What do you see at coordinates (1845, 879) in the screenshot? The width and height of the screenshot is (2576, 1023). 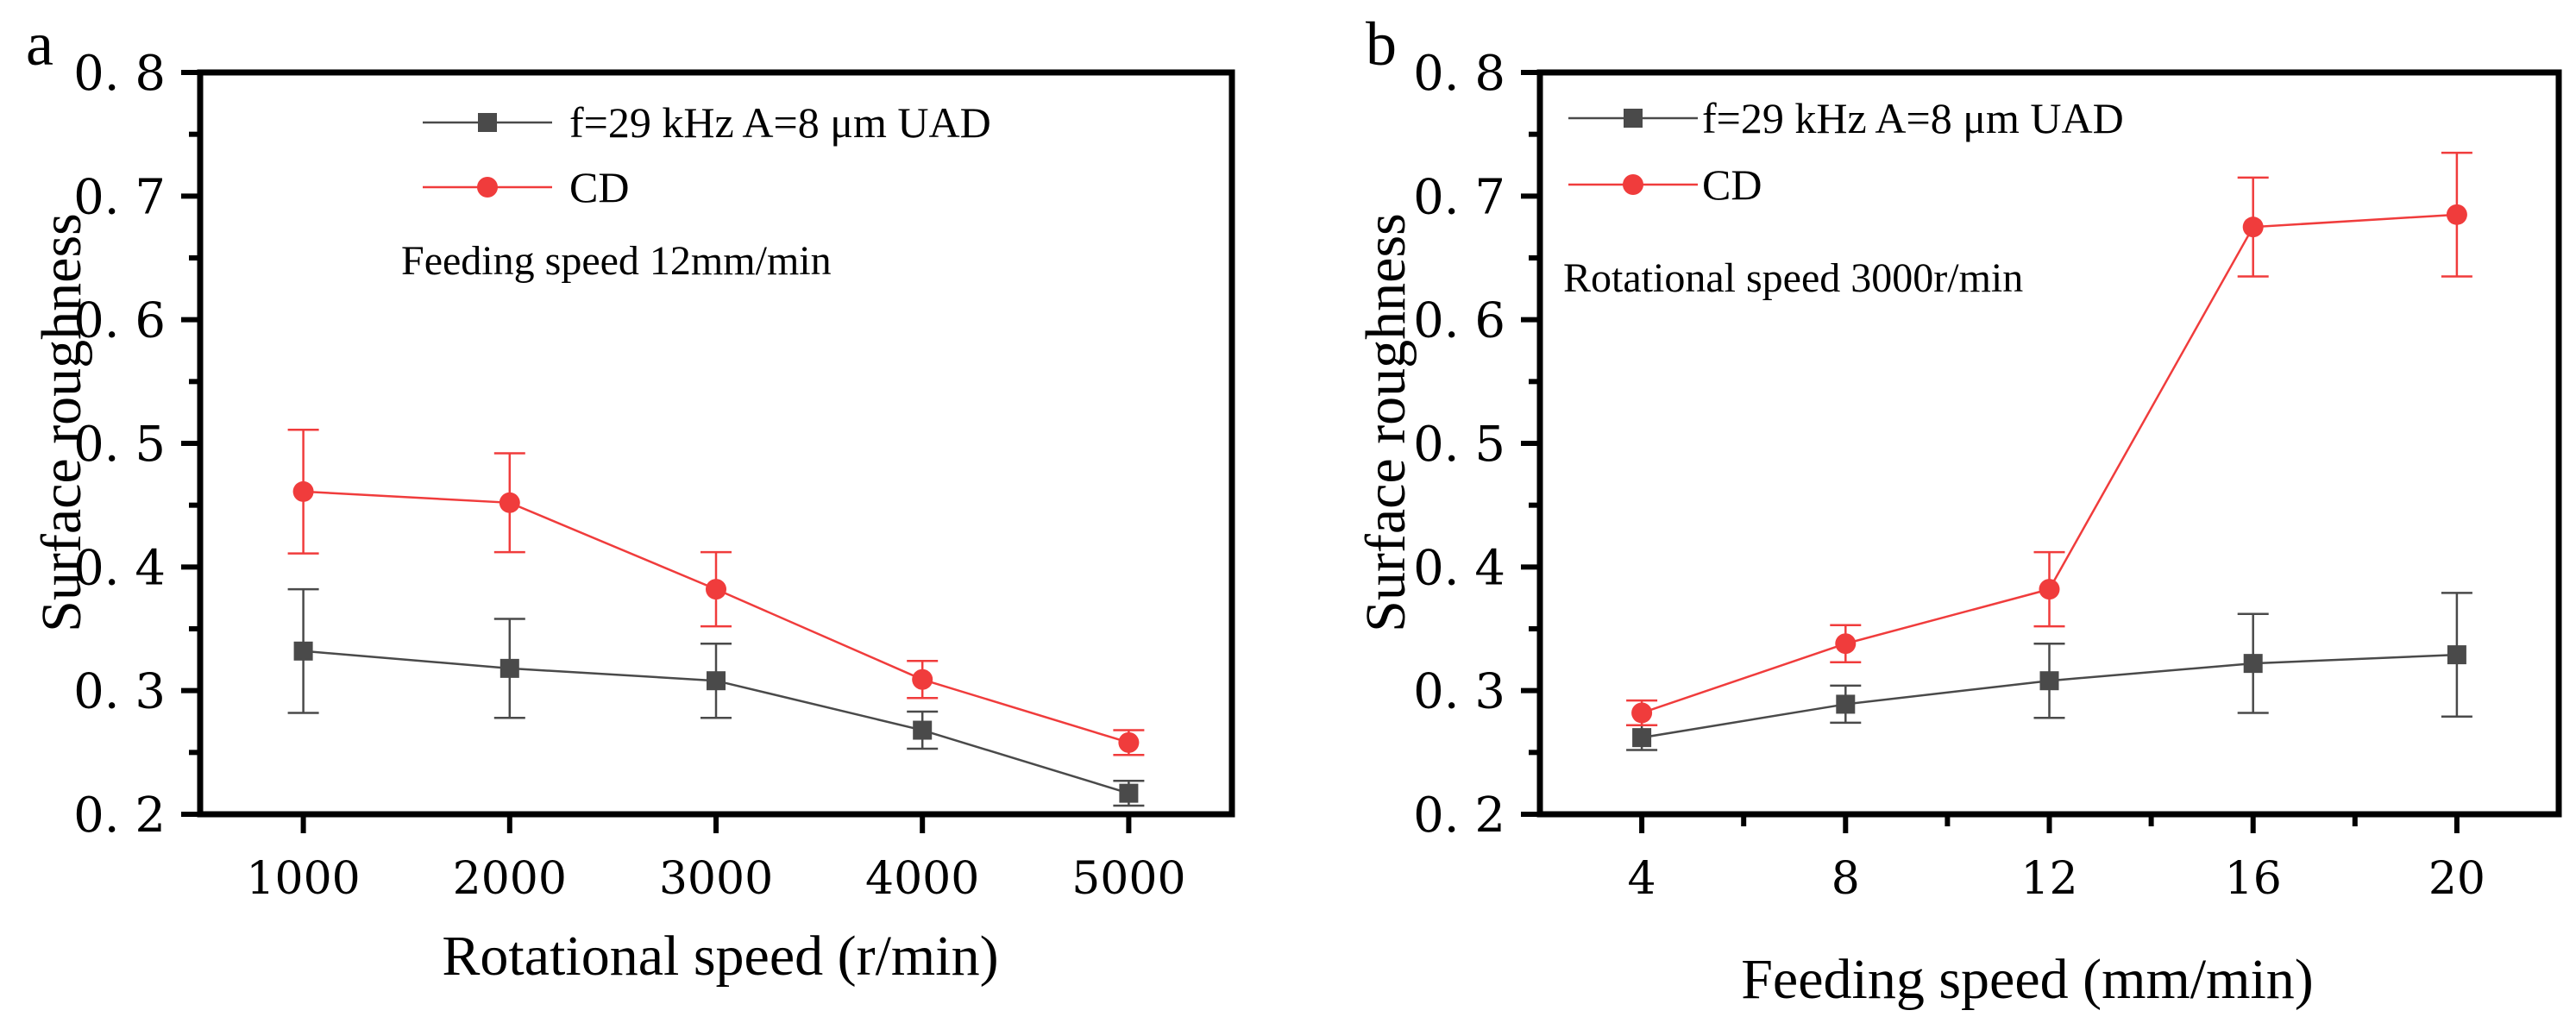 I see `x-tick-label: 8` at bounding box center [1845, 879].